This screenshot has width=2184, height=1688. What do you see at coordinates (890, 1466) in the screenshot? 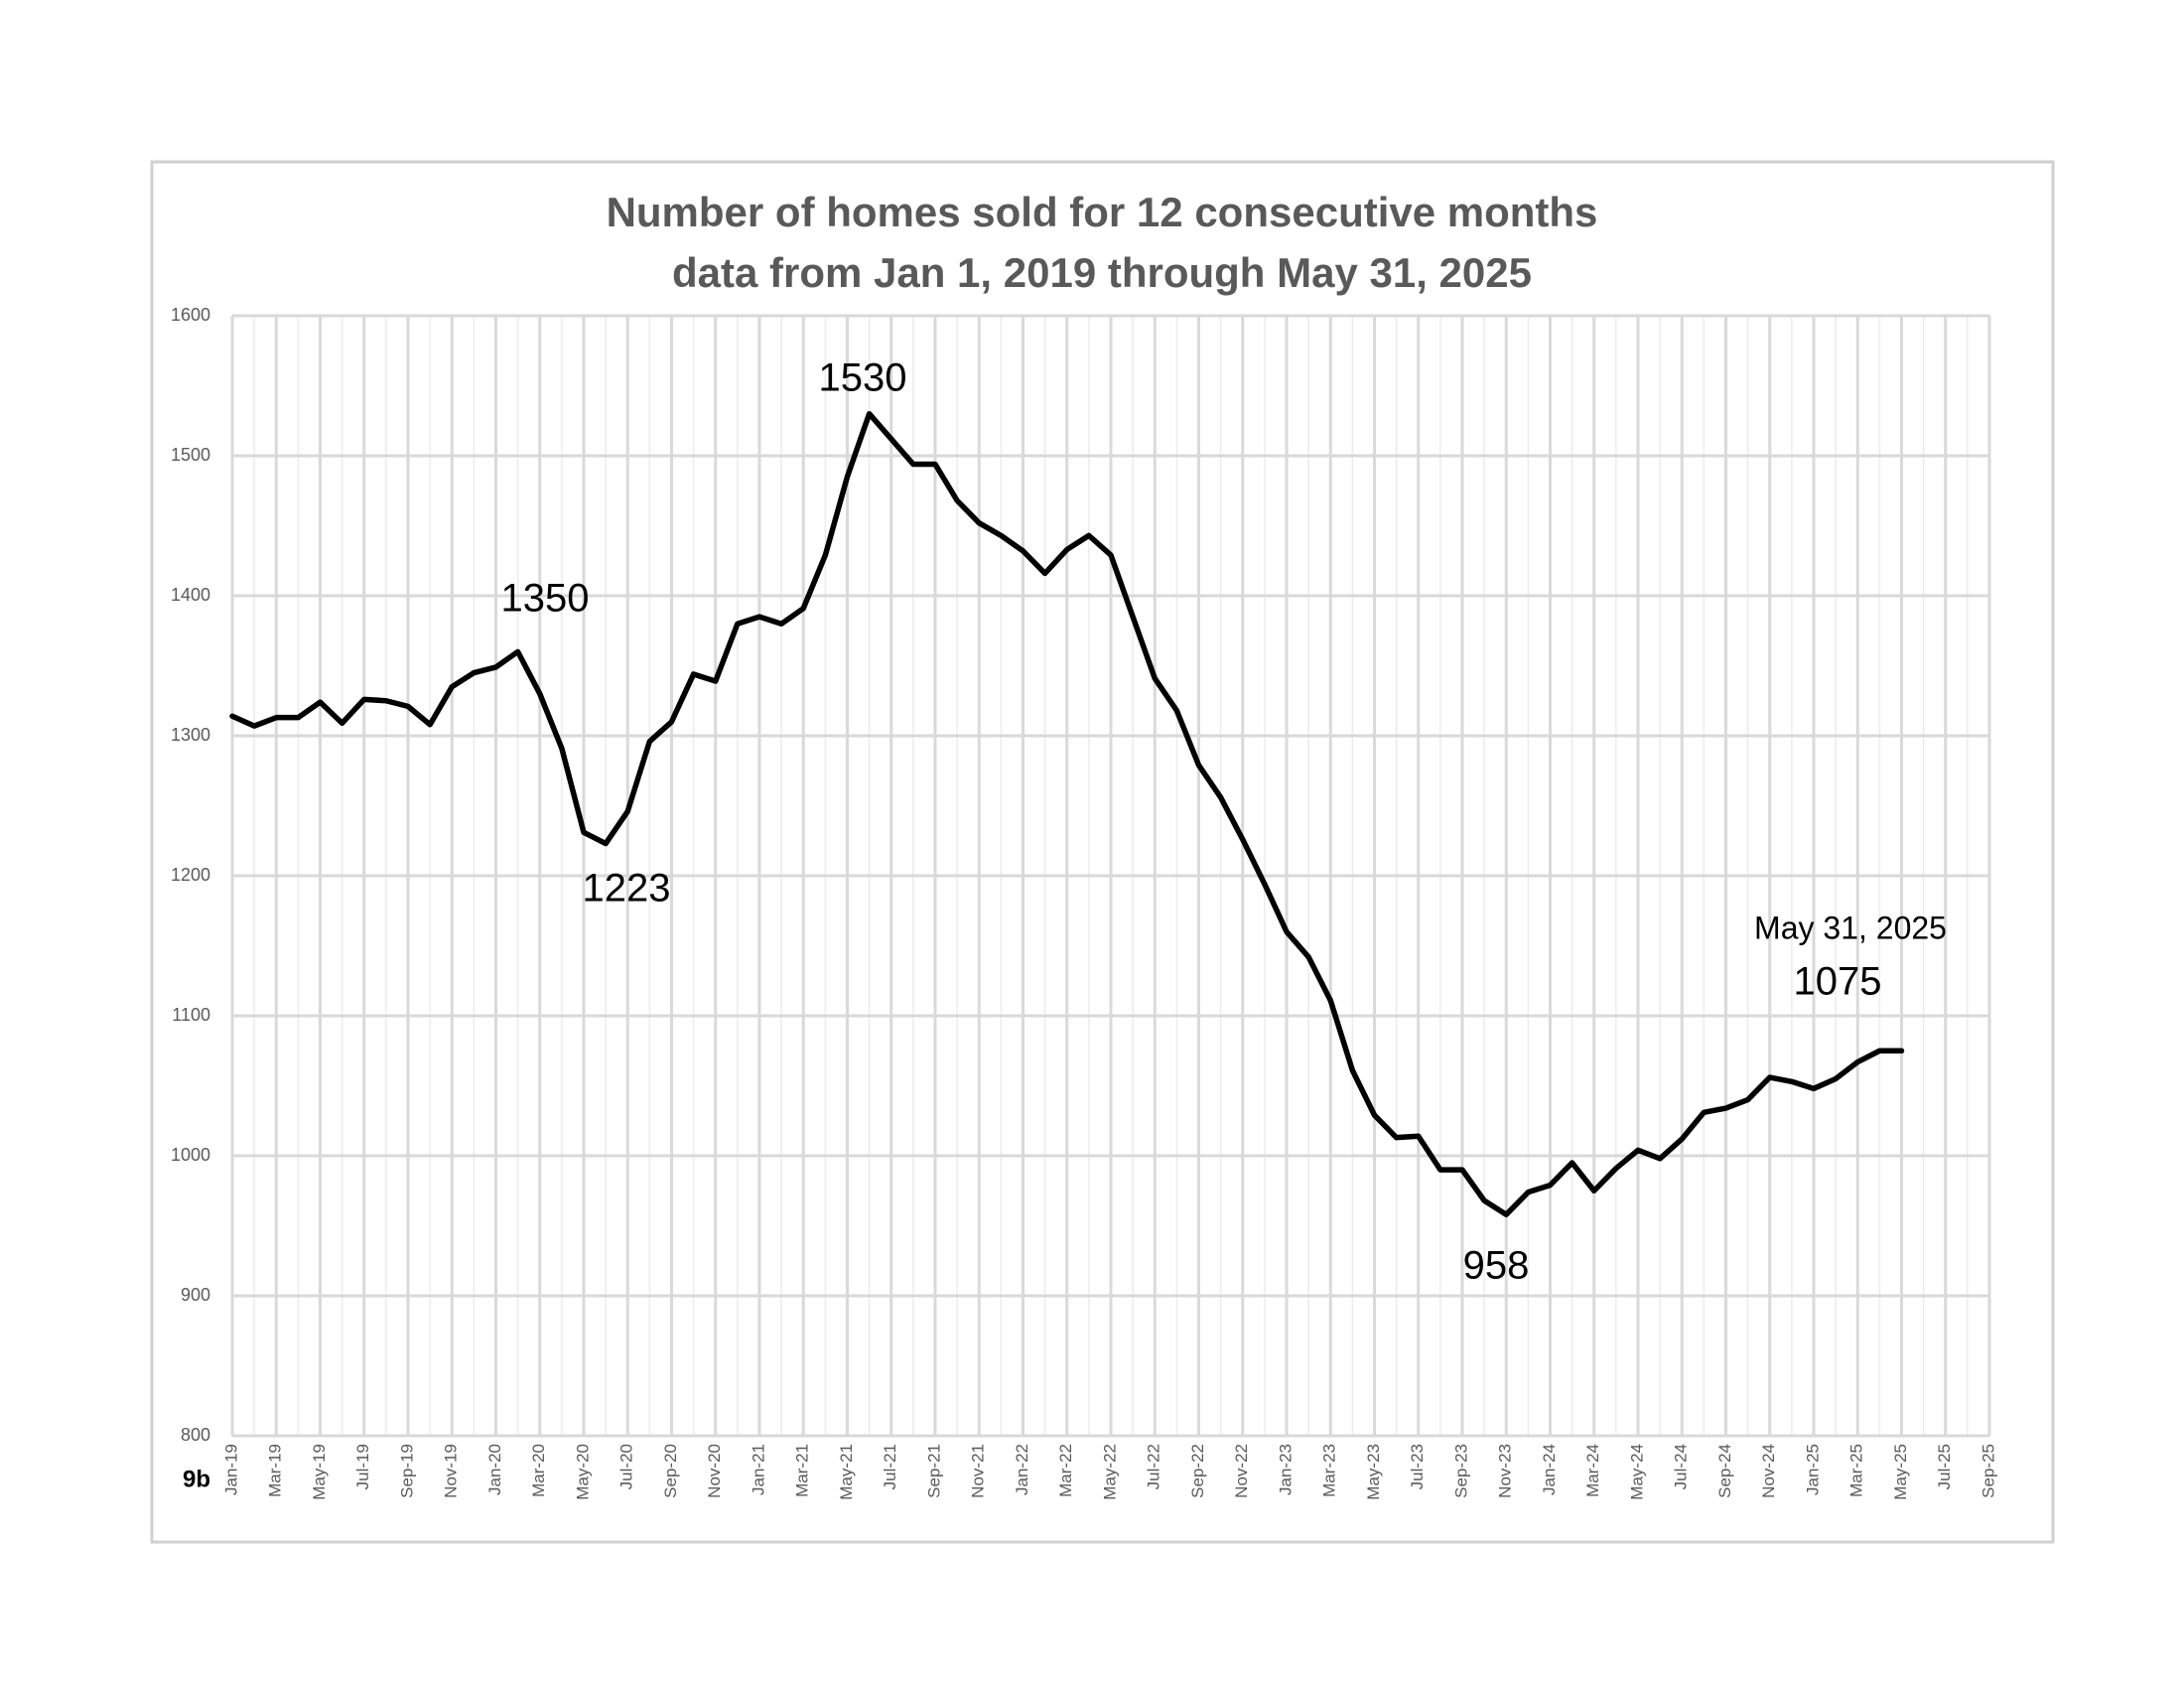
I see `x-tick-label: Jul-21` at bounding box center [890, 1466].